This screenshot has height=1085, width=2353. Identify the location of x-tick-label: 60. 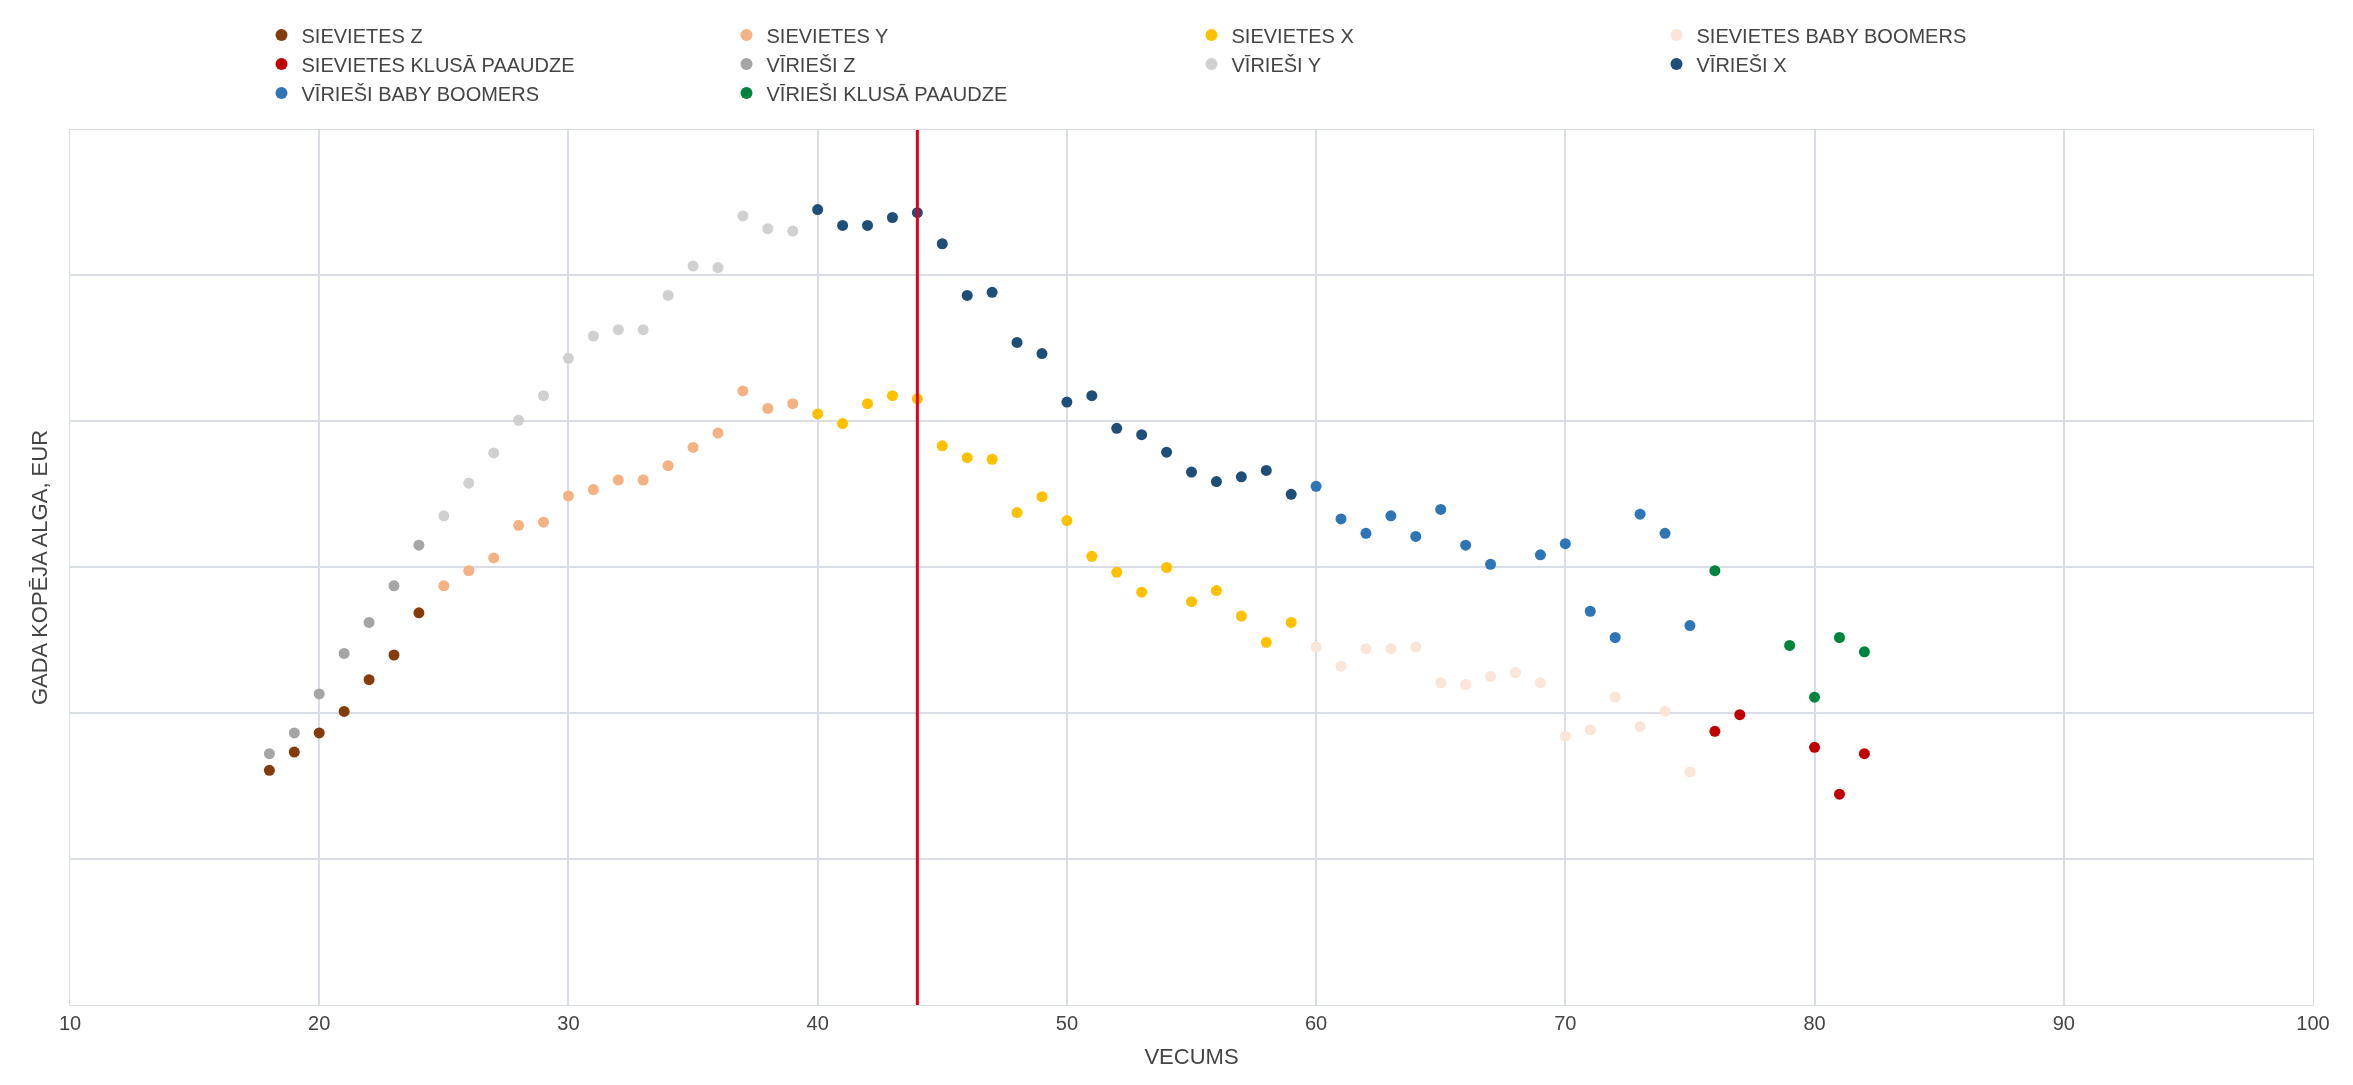
(1316, 1023).